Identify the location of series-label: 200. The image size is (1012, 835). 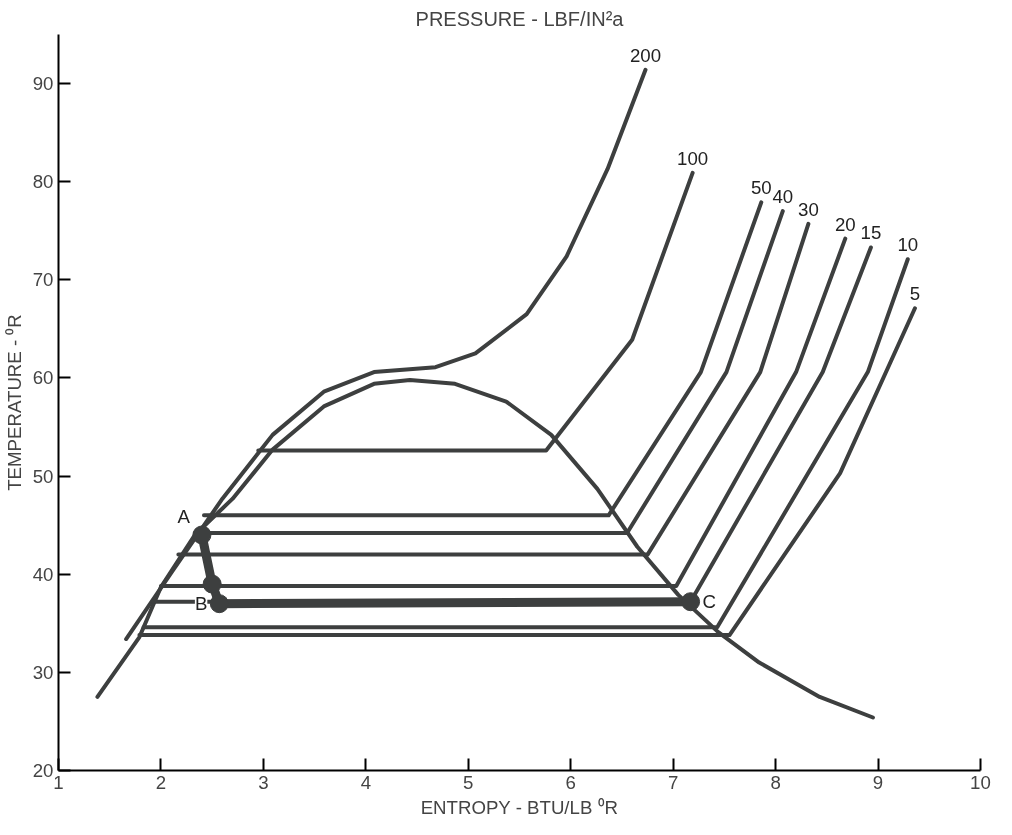
(645, 55).